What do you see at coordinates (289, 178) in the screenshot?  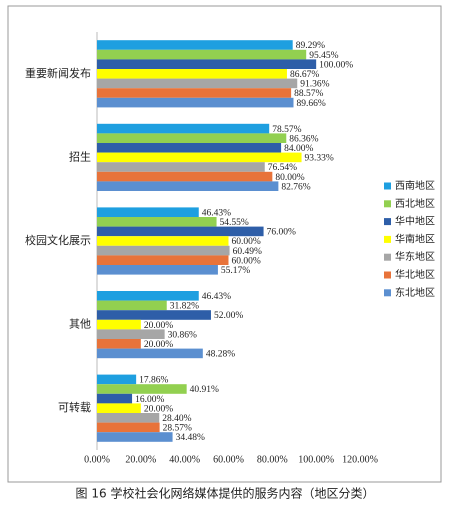 I see `value-label: 80.00%` at bounding box center [289, 178].